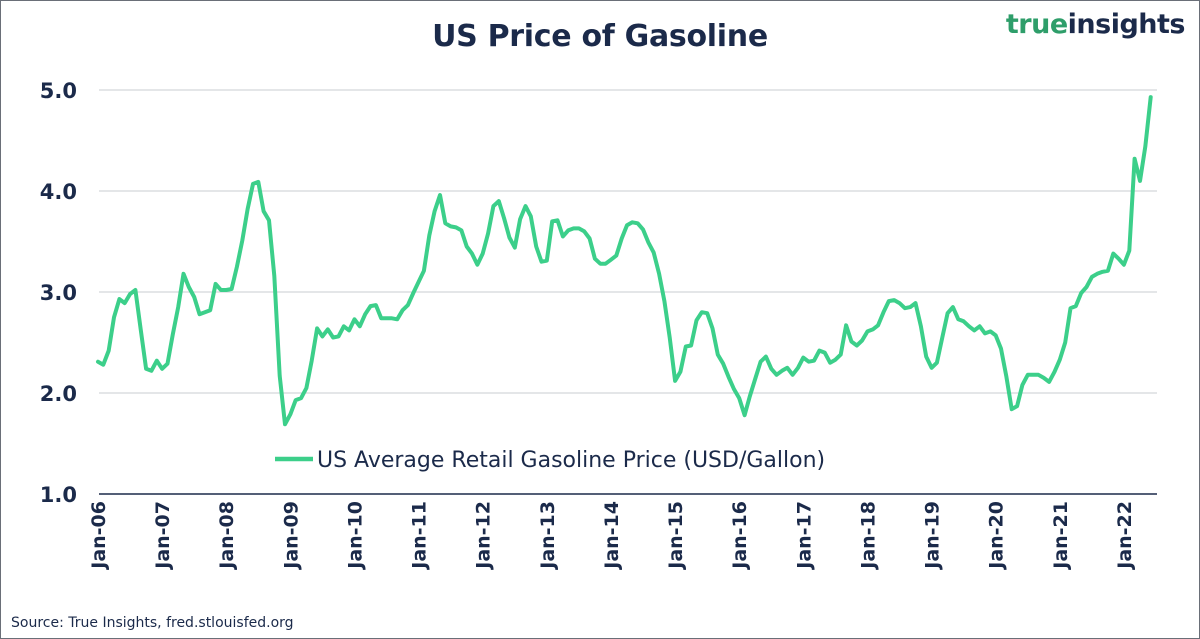  What do you see at coordinates (227, 536) in the screenshot?
I see `x-tick-label: Jan-08` at bounding box center [227, 536].